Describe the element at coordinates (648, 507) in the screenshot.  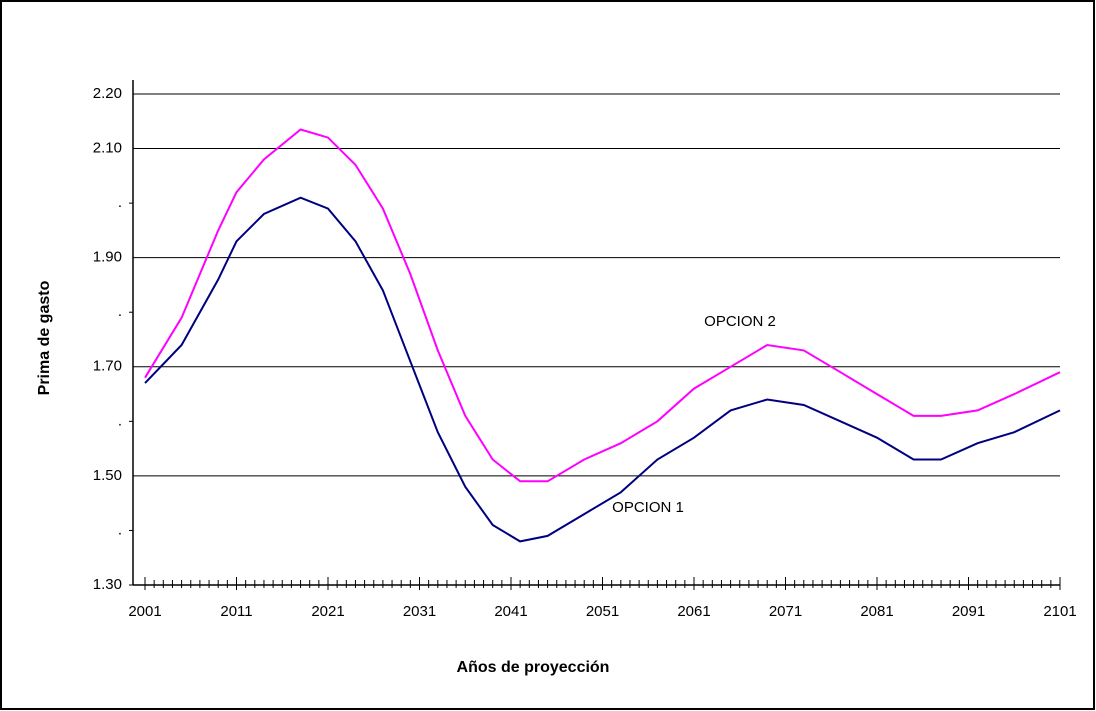
I see `series-label: OPCION 1` at that location.